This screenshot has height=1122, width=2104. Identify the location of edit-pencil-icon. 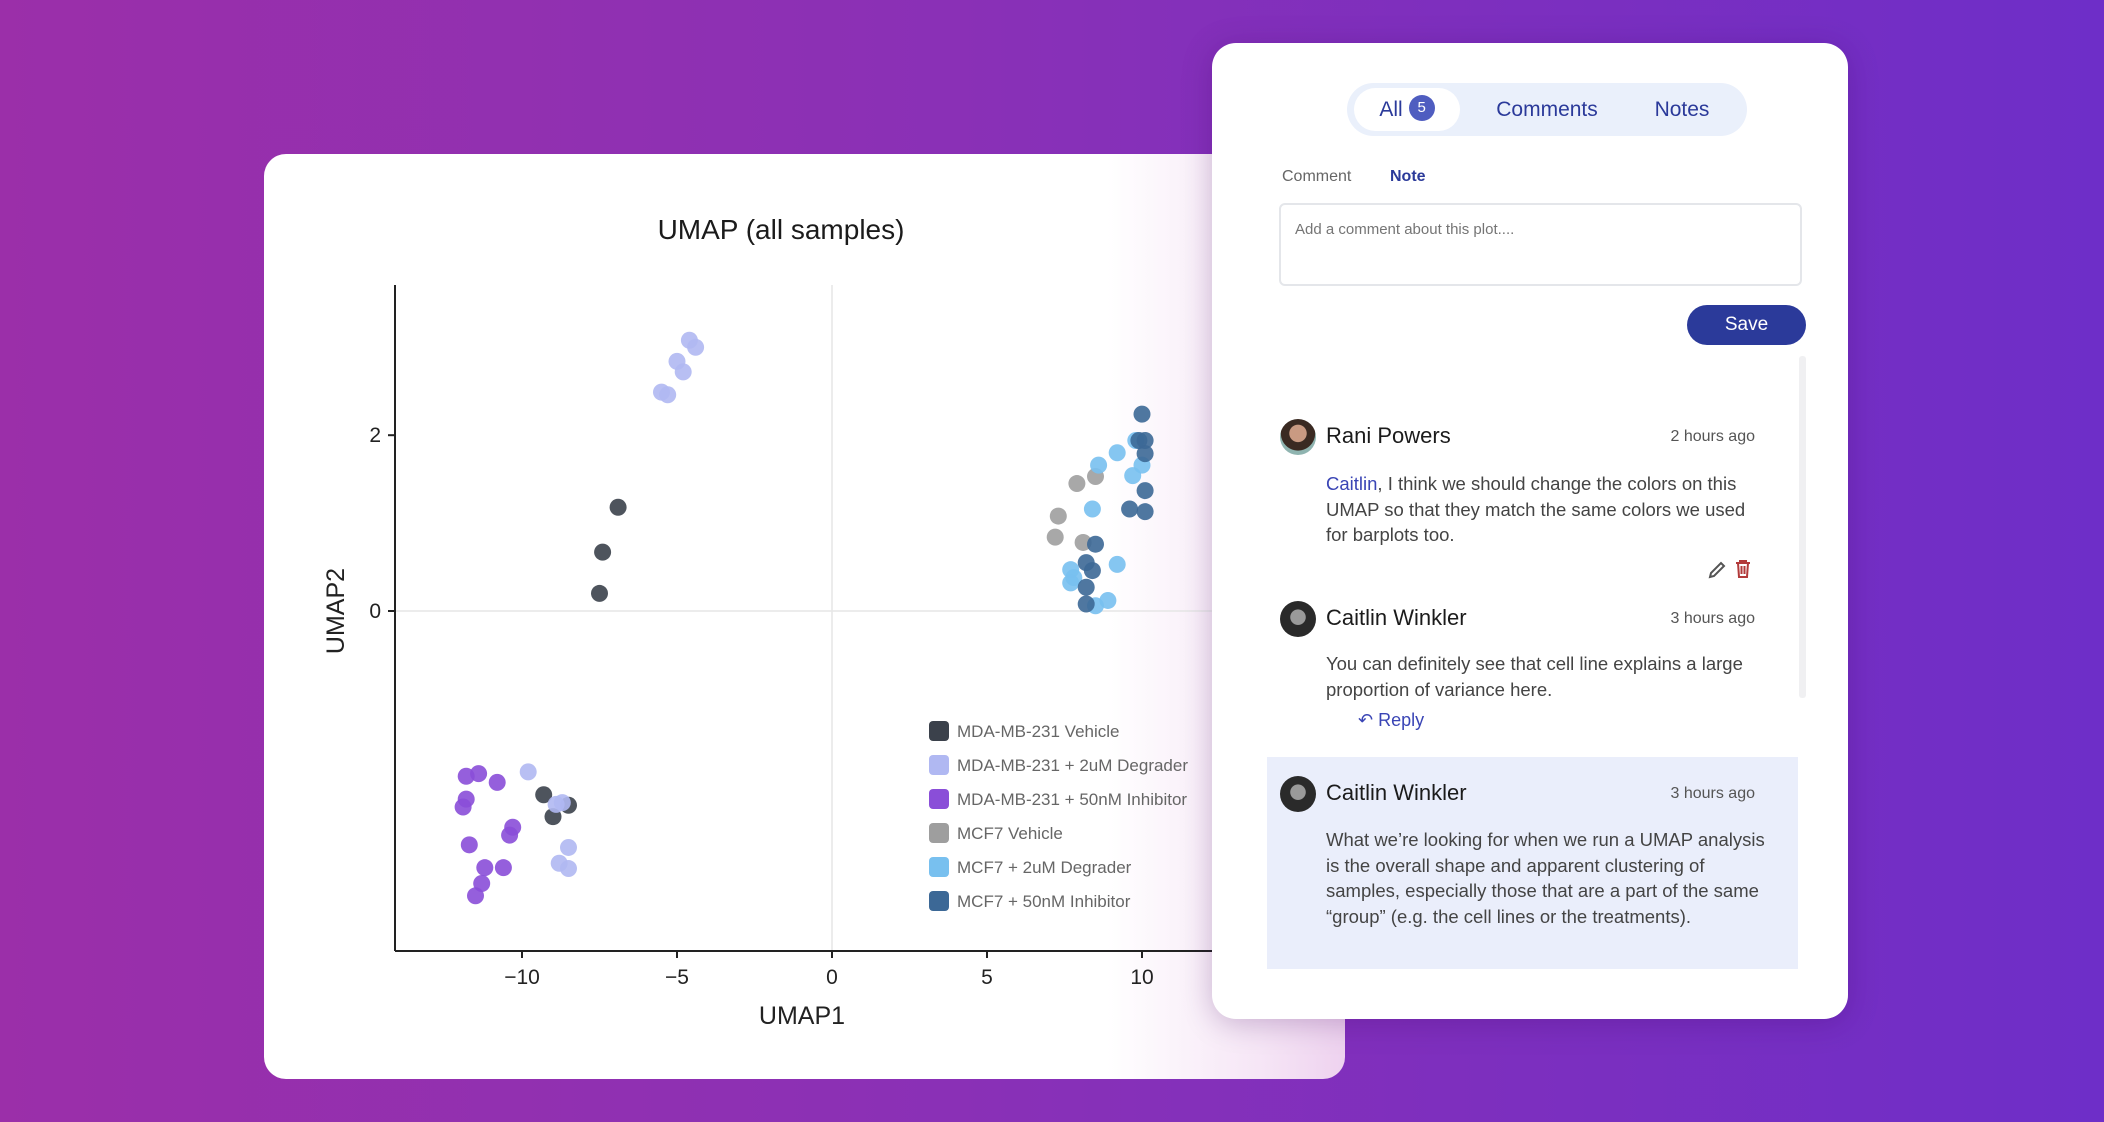
(1717, 570).